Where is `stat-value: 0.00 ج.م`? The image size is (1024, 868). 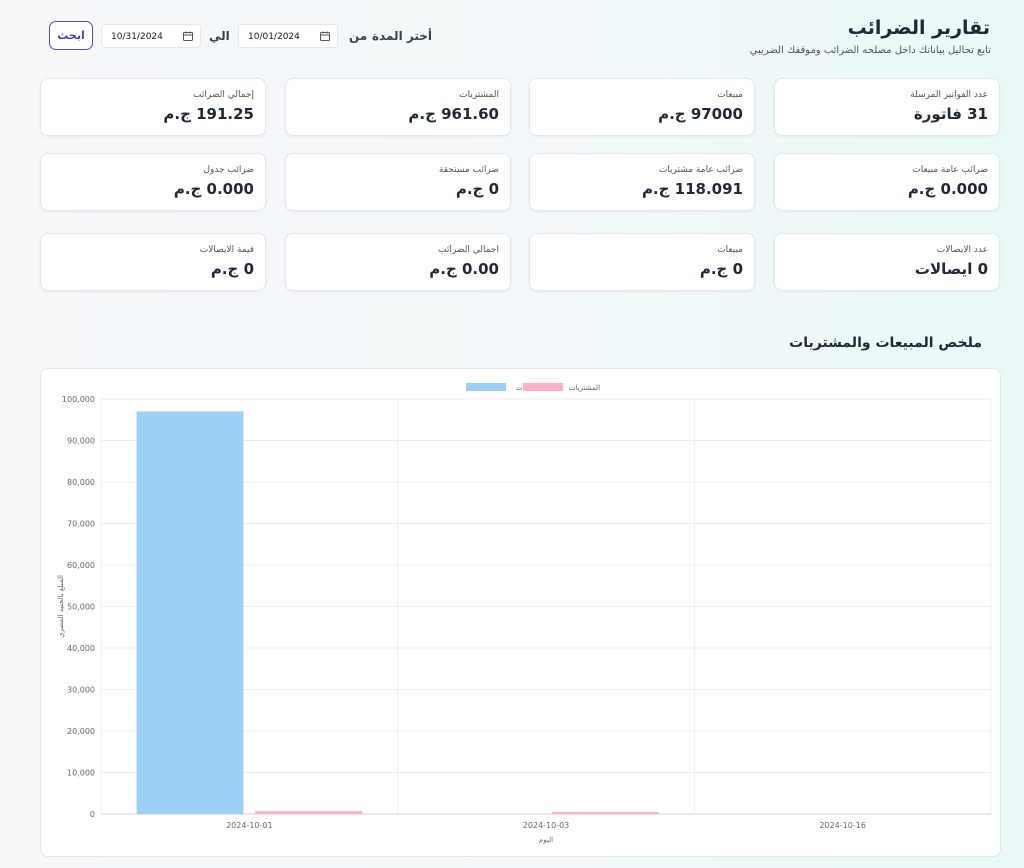 stat-value: 0.00 ج.م is located at coordinates (464, 269).